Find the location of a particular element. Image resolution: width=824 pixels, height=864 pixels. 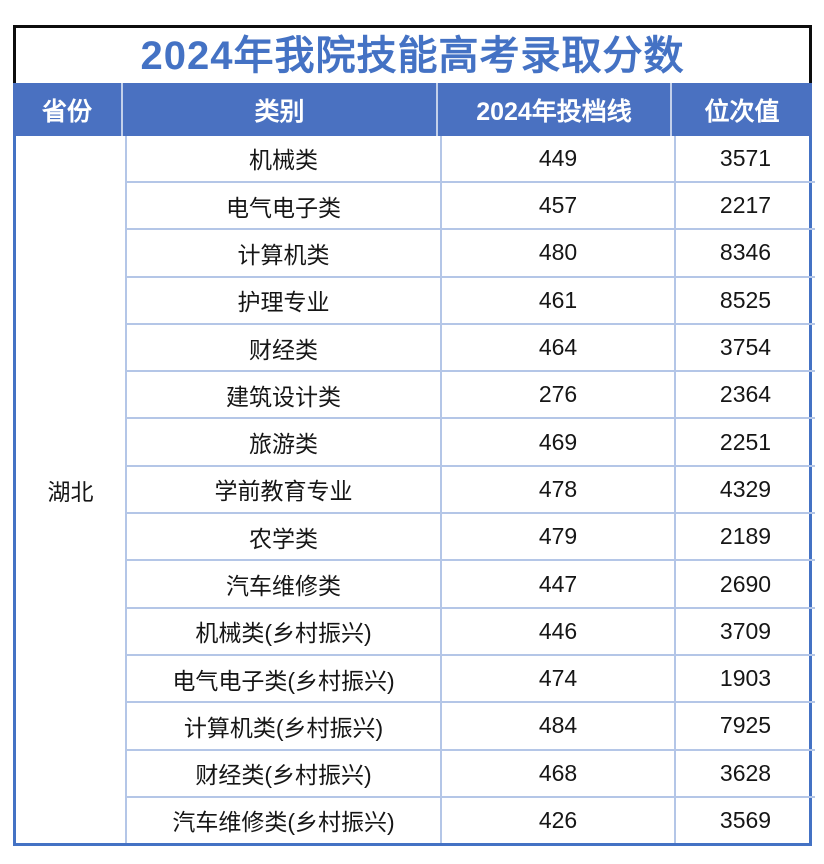

rank-cell: 7925 is located at coordinates (744, 726).